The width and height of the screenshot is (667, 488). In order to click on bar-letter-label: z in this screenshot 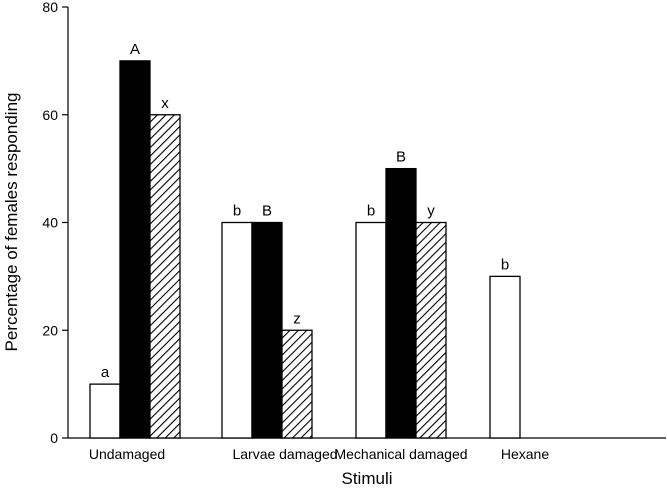, I will do `click(297, 318)`.